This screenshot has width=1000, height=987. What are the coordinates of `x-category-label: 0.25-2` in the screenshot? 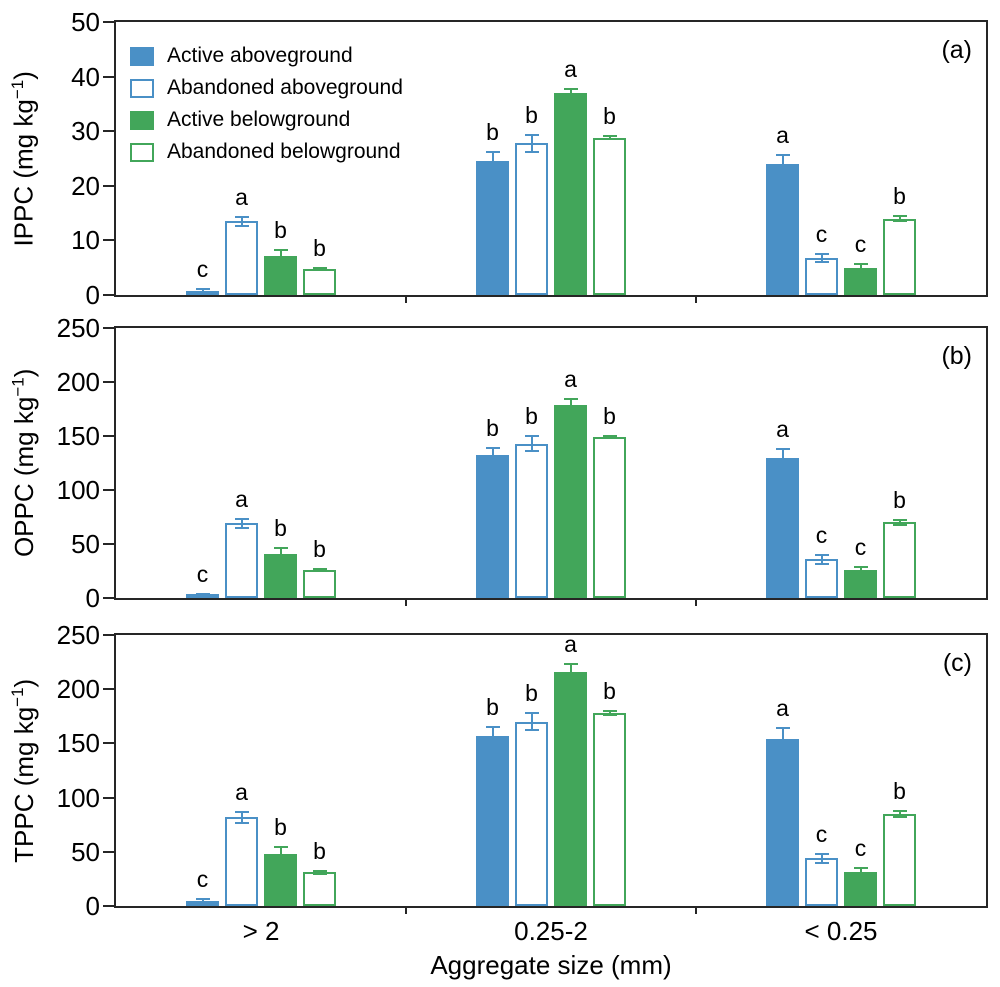 It's located at (551, 931).